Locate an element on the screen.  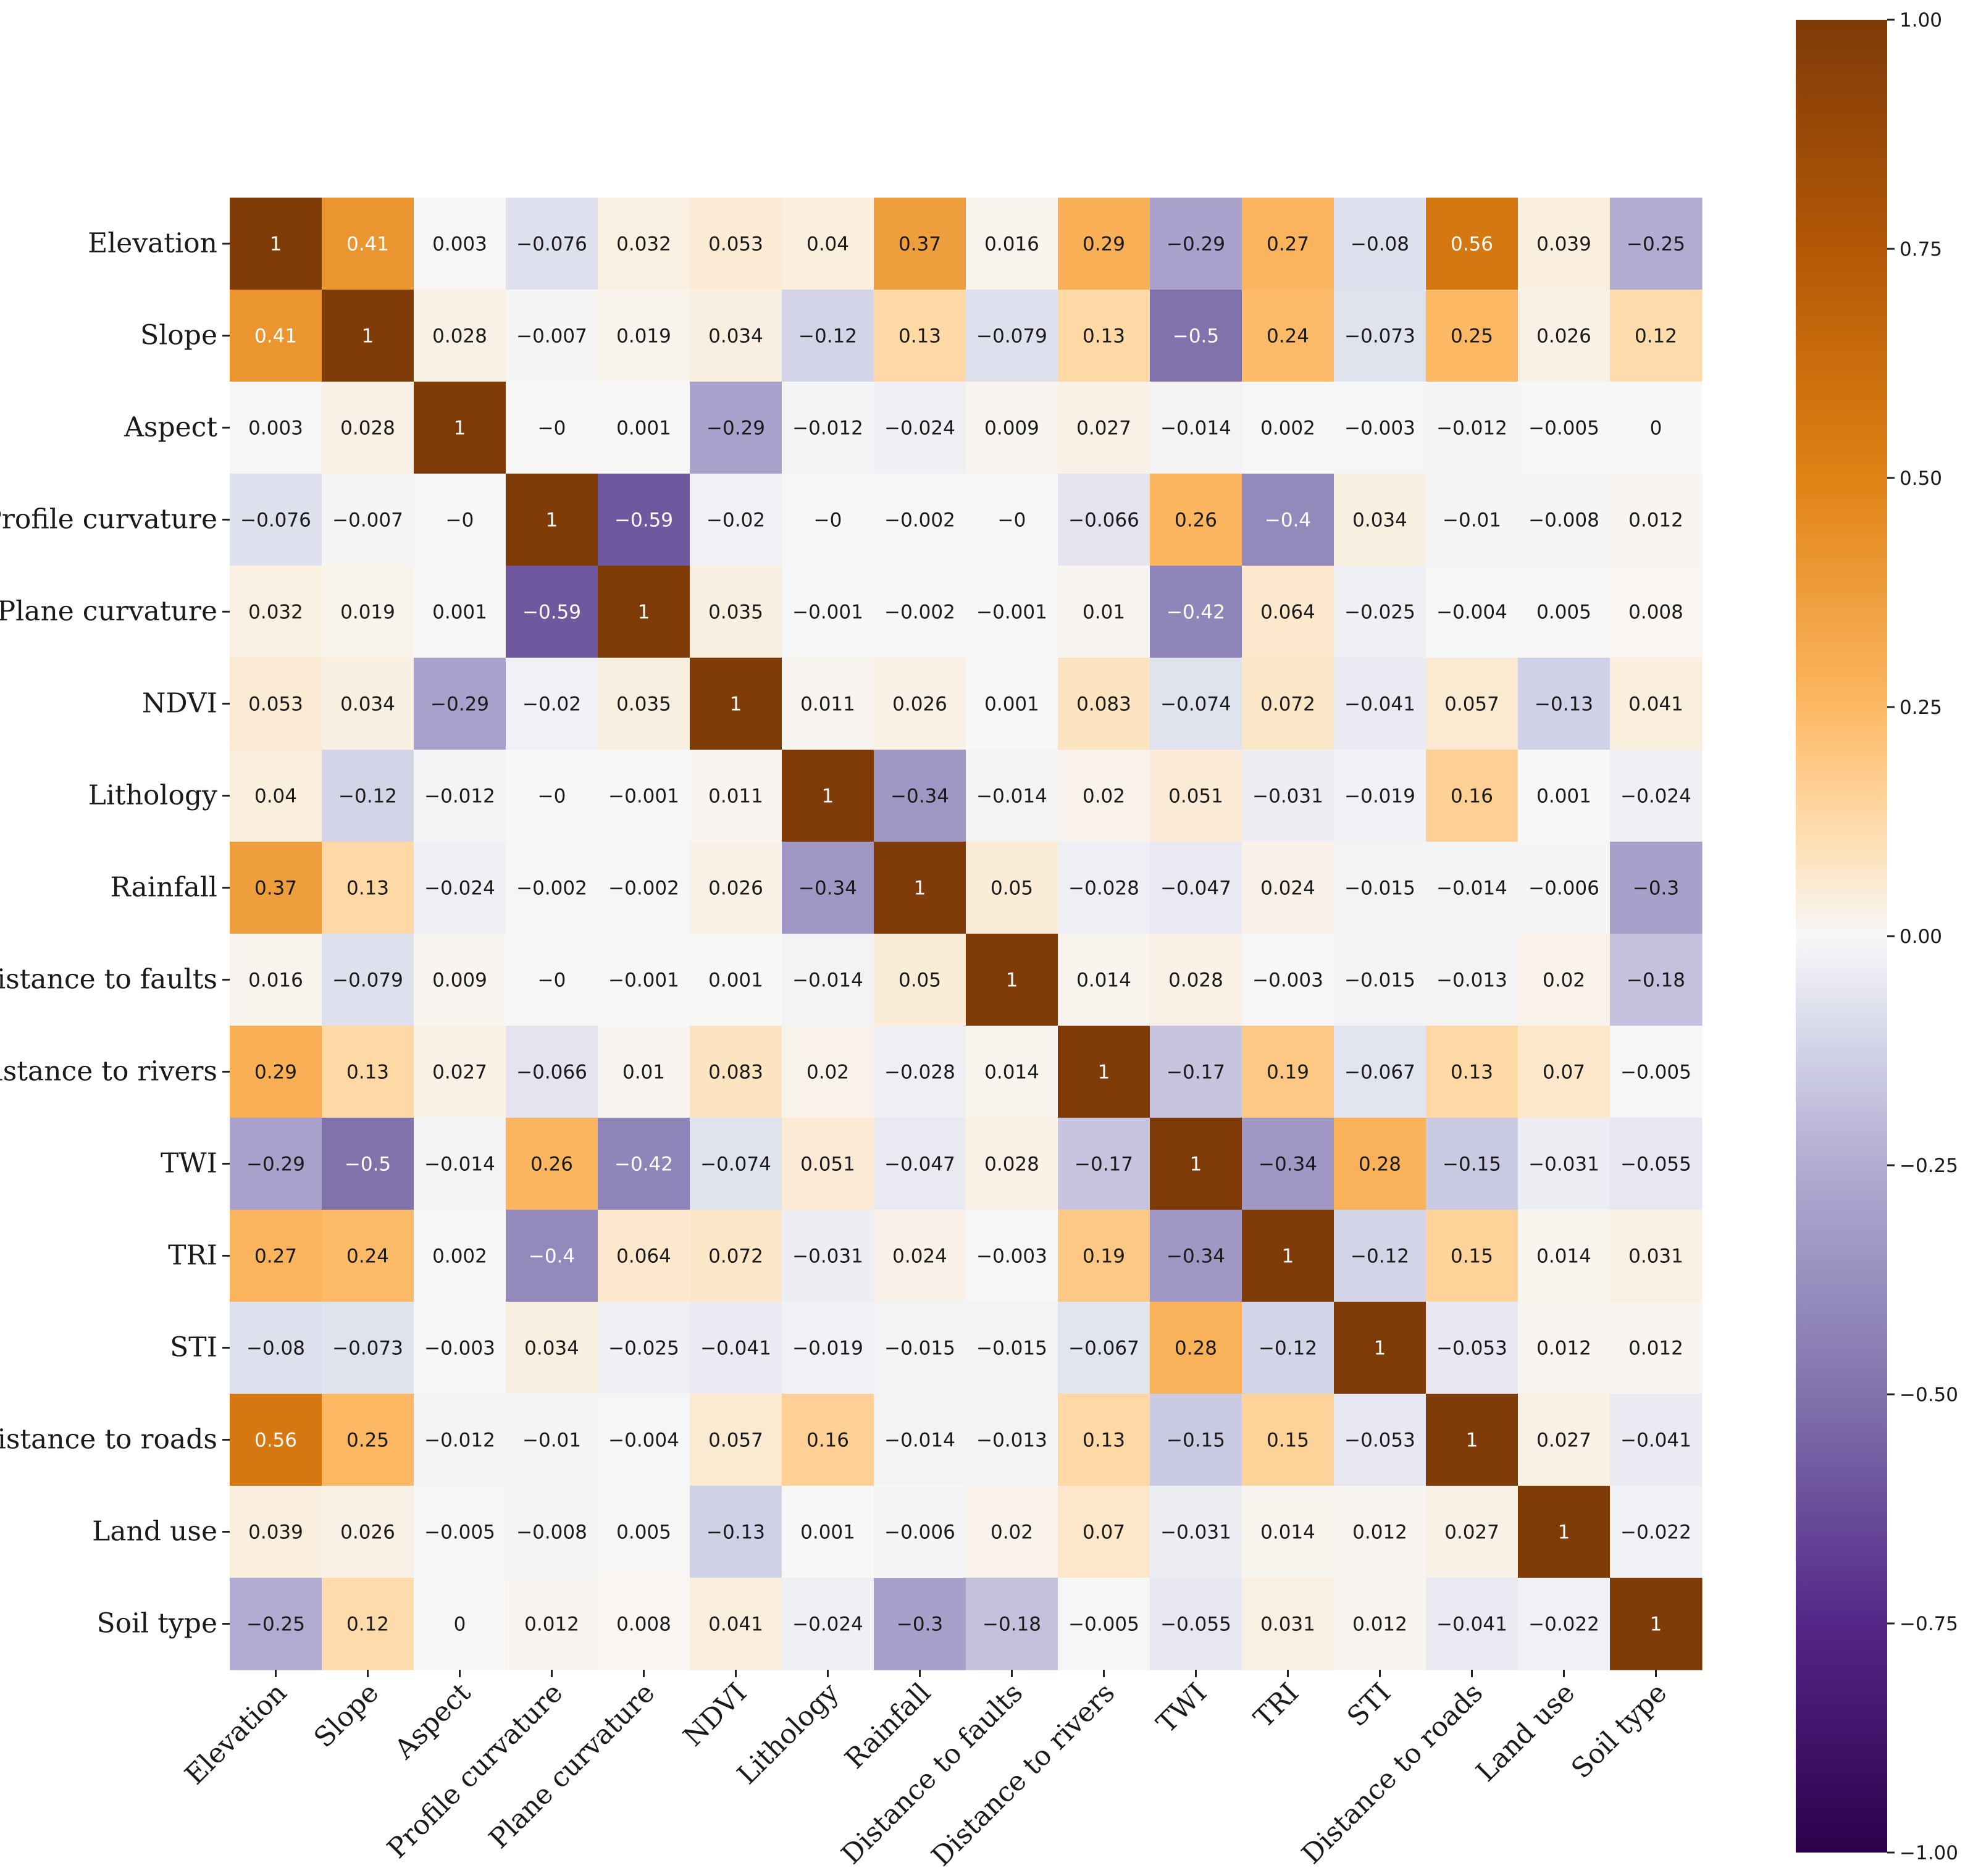
cell-value-label: −0.022 is located at coordinates (1564, 1625).